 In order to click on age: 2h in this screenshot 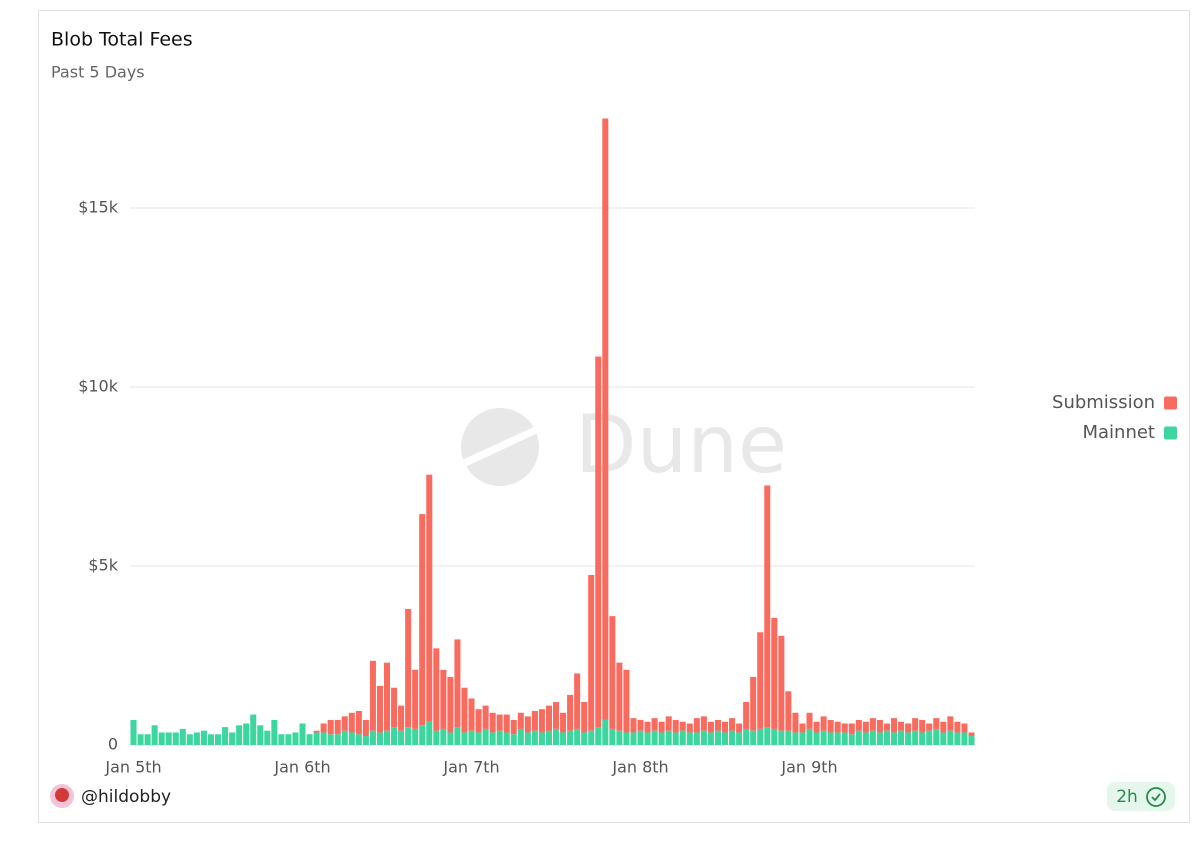, I will do `click(1127, 797)`.